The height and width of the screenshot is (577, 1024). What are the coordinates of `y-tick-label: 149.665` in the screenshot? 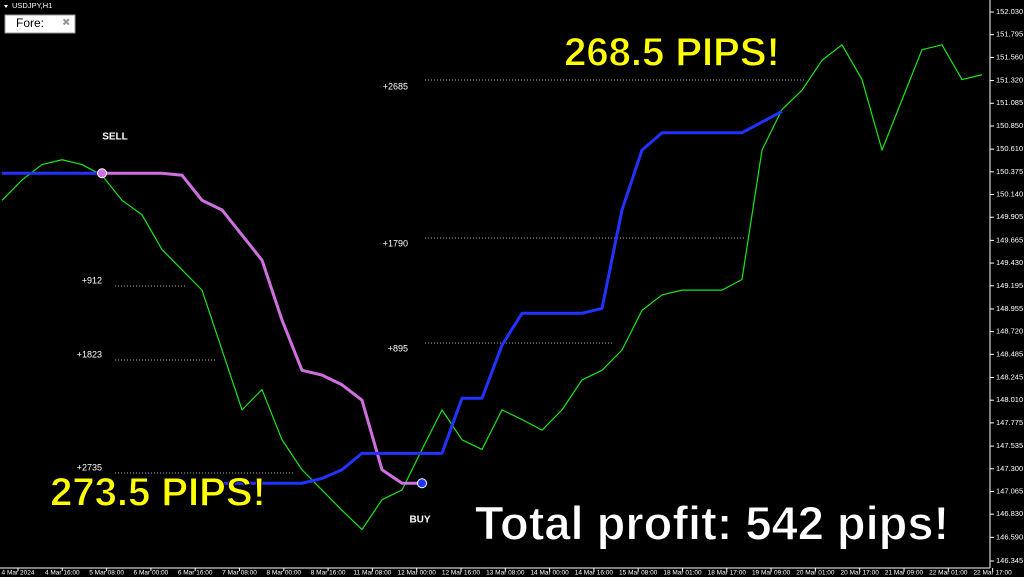 It's located at (1009, 239).